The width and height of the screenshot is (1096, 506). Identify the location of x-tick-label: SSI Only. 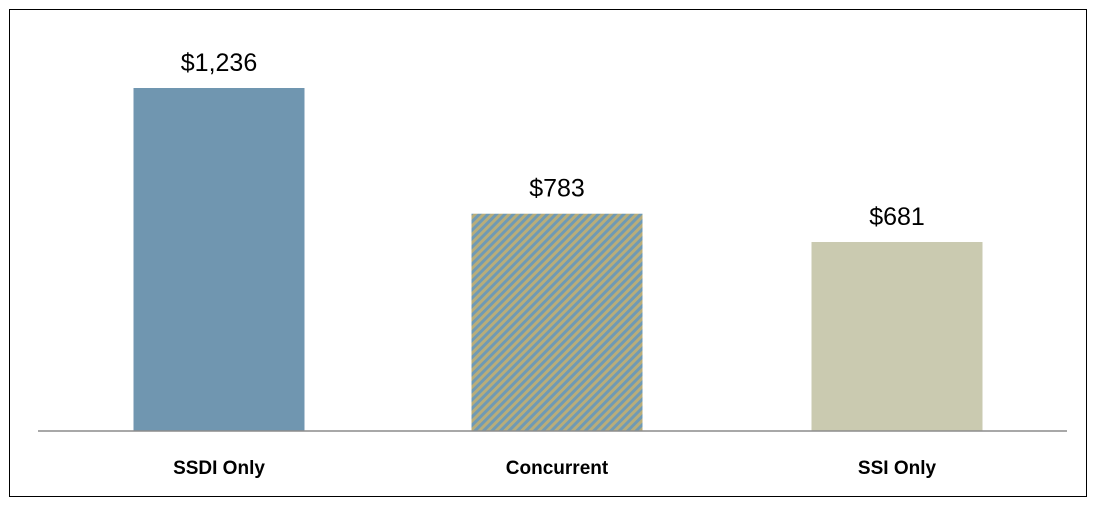
(897, 468).